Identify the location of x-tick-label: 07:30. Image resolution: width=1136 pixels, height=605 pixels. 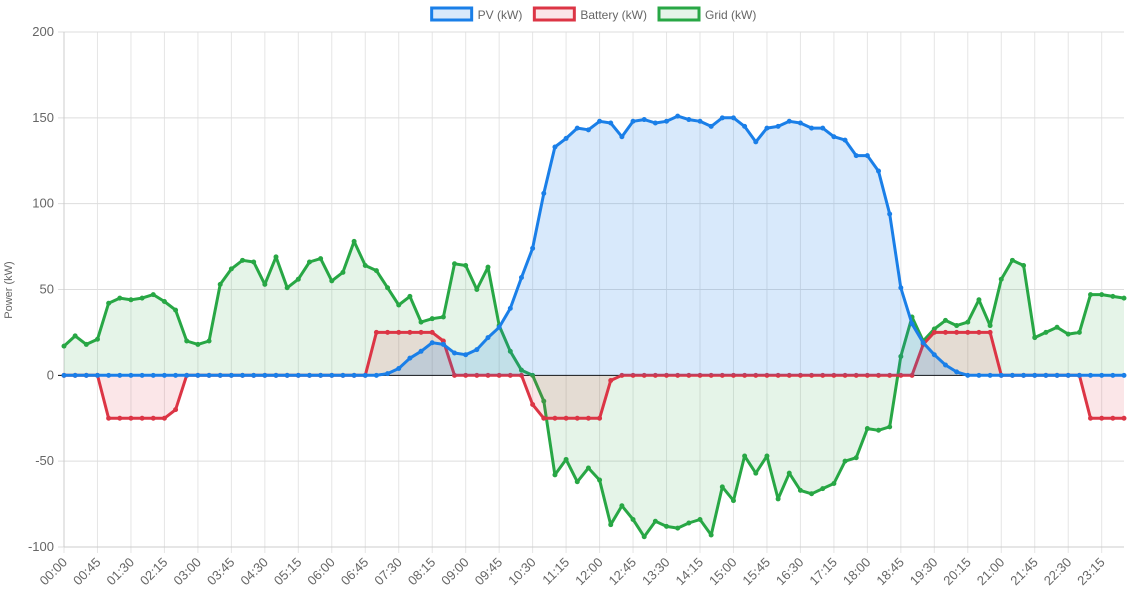
(388, 572).